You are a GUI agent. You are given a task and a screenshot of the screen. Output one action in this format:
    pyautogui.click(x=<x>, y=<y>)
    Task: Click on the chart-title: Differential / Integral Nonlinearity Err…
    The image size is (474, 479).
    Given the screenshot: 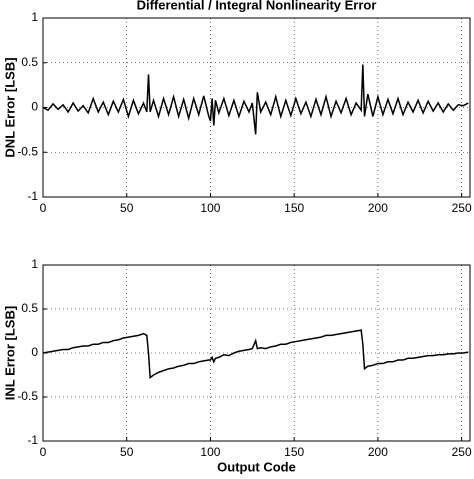 What is the action you would take?
    pyautogui.click(x=257, y=6)
    